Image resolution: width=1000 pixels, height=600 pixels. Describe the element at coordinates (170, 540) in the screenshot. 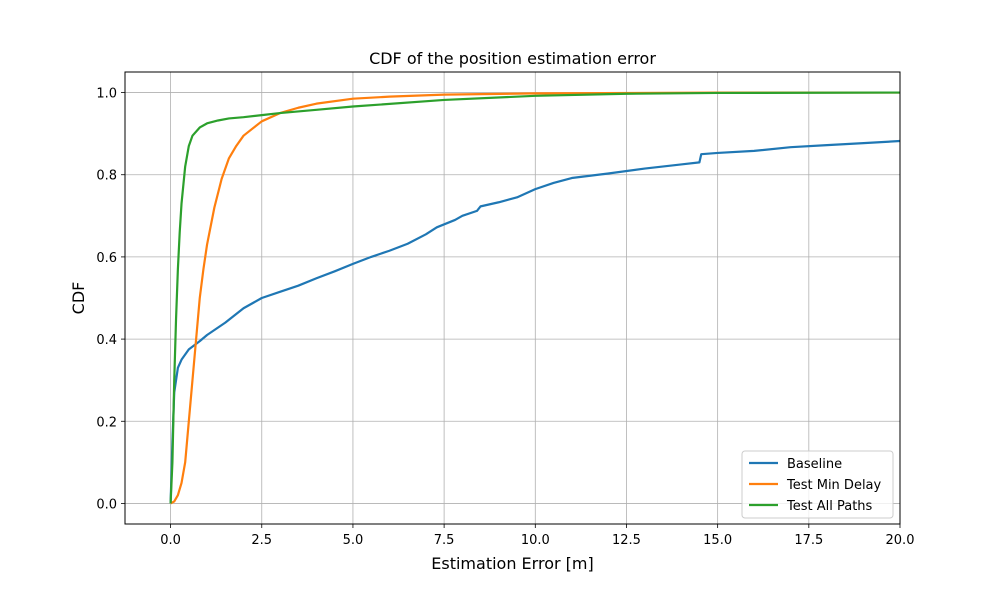

I see `x-tick-label: 0.0` at that location.